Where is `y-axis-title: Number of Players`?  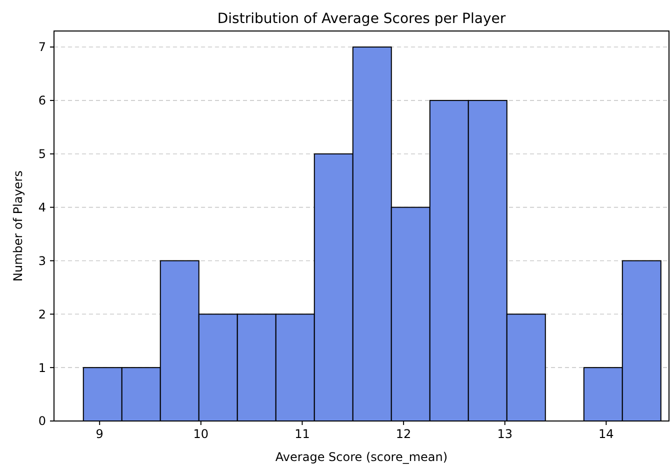 y-axis-title: Number of Players is located at coordinates (18, 226).